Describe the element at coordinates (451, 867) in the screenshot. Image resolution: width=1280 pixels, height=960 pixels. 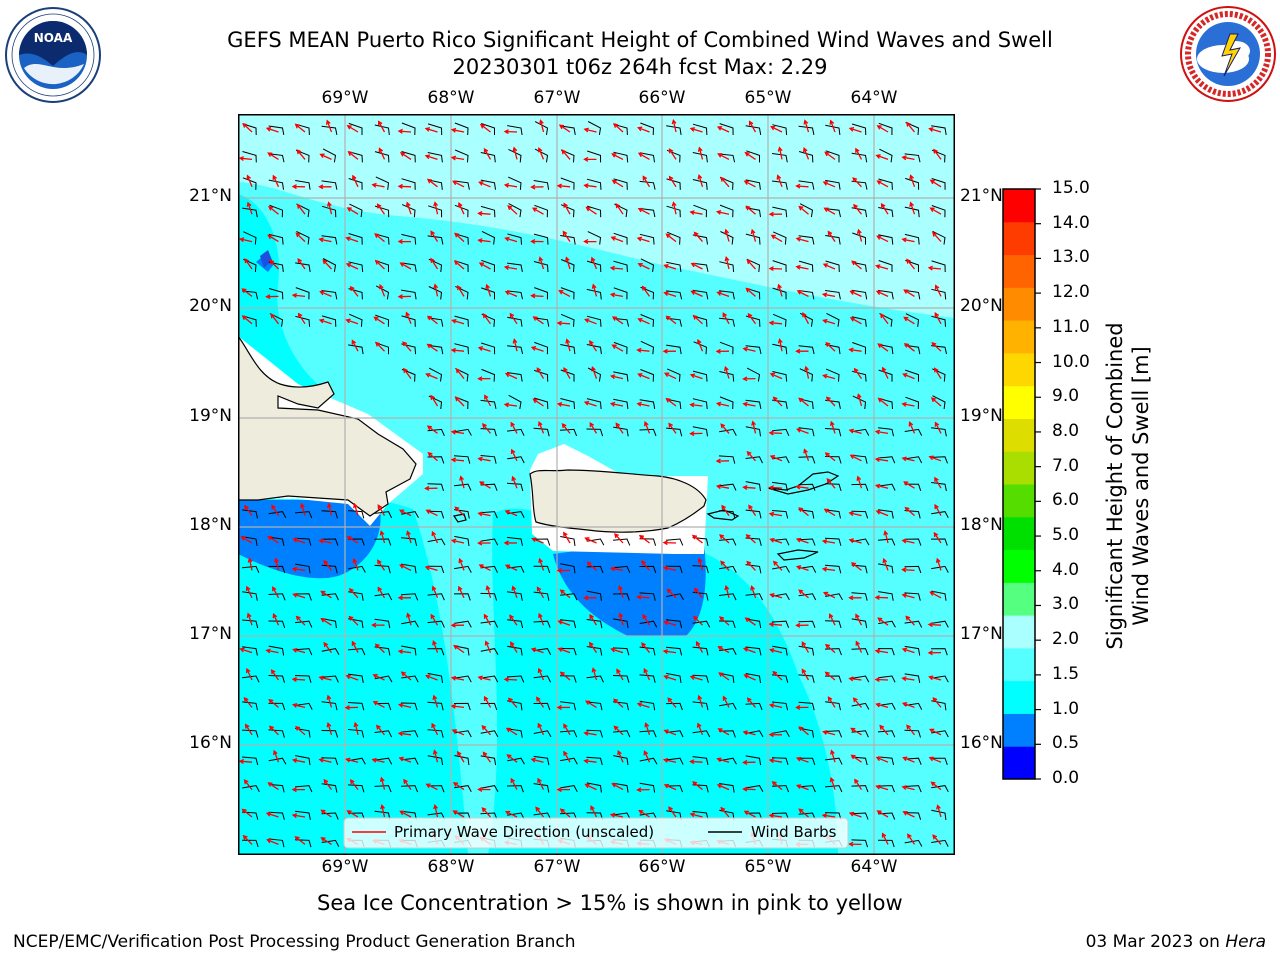
I see `lon-label-bottom: 68°W` at that location.